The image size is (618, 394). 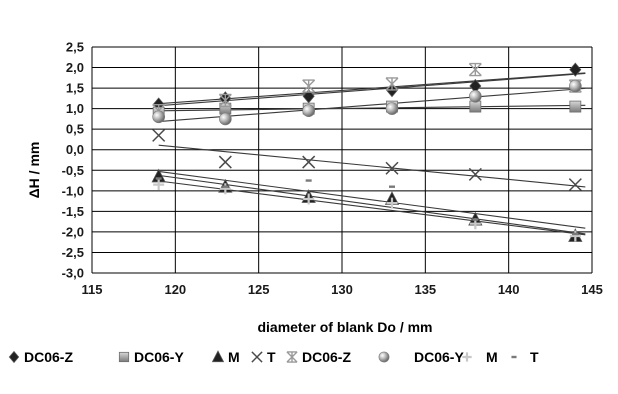 I want to click on trendline-diamond, so click(x=372, y=89).